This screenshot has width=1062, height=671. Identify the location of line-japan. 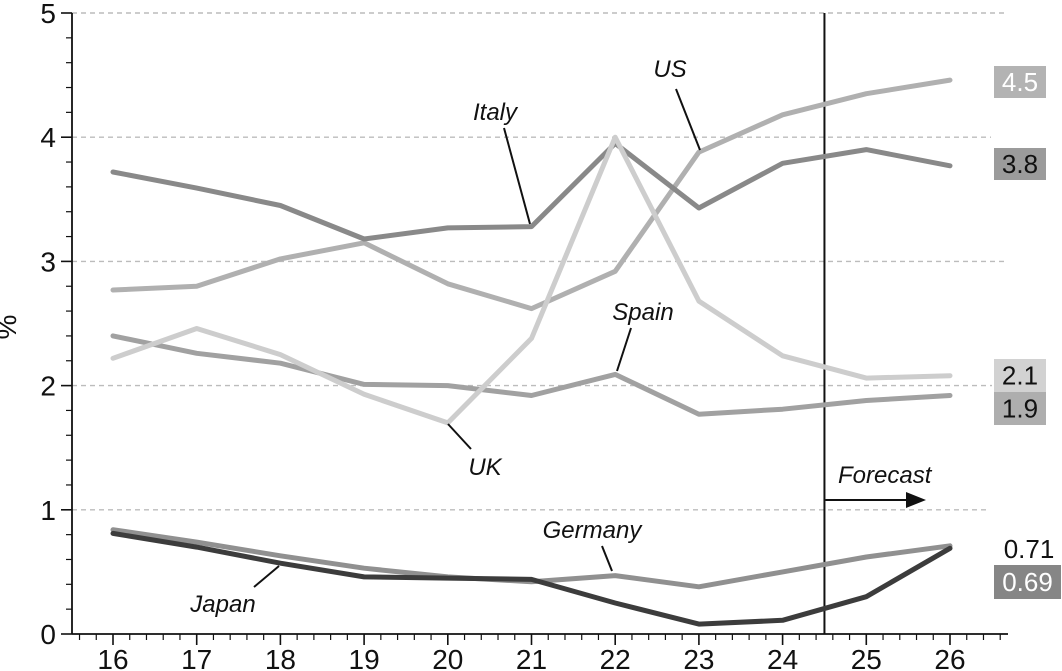
(531, 578).